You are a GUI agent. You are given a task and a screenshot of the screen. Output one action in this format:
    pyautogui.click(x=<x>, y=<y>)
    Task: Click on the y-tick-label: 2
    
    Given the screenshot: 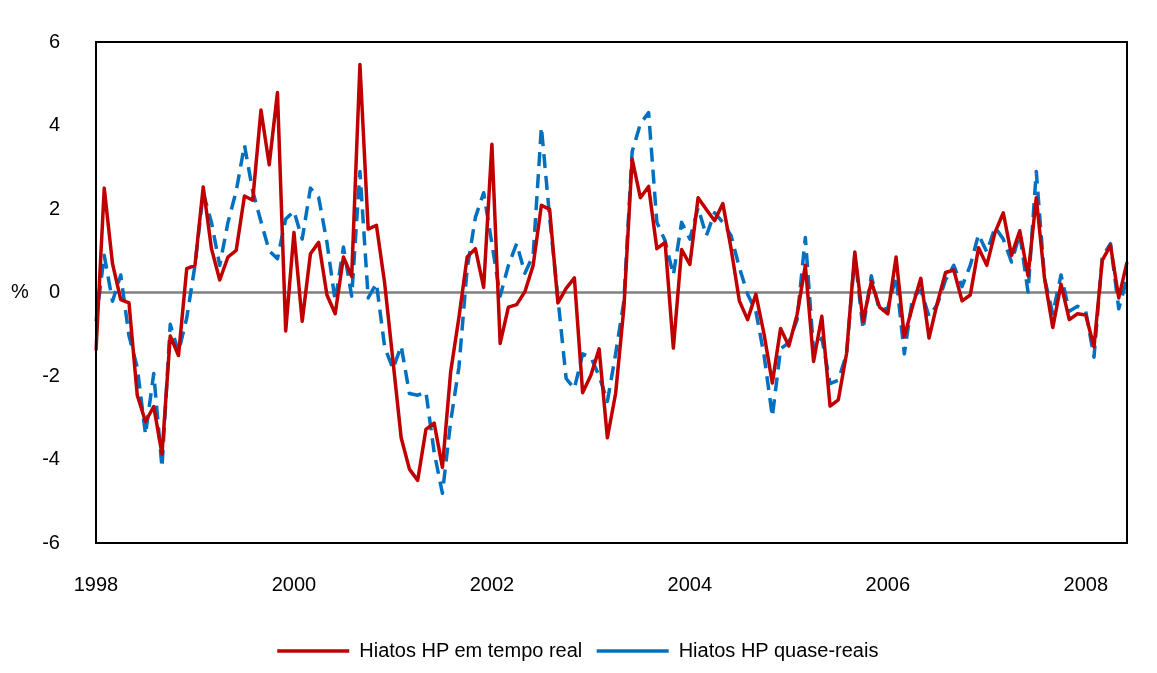 What is the action you would take?
    pyautogui.click(x=54, y=207)
    